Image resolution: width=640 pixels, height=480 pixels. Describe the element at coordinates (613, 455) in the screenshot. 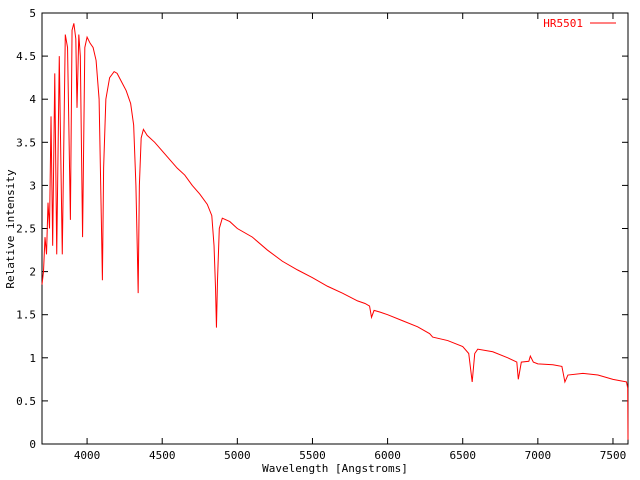

I see `x-tick-label: 7500` at that location.